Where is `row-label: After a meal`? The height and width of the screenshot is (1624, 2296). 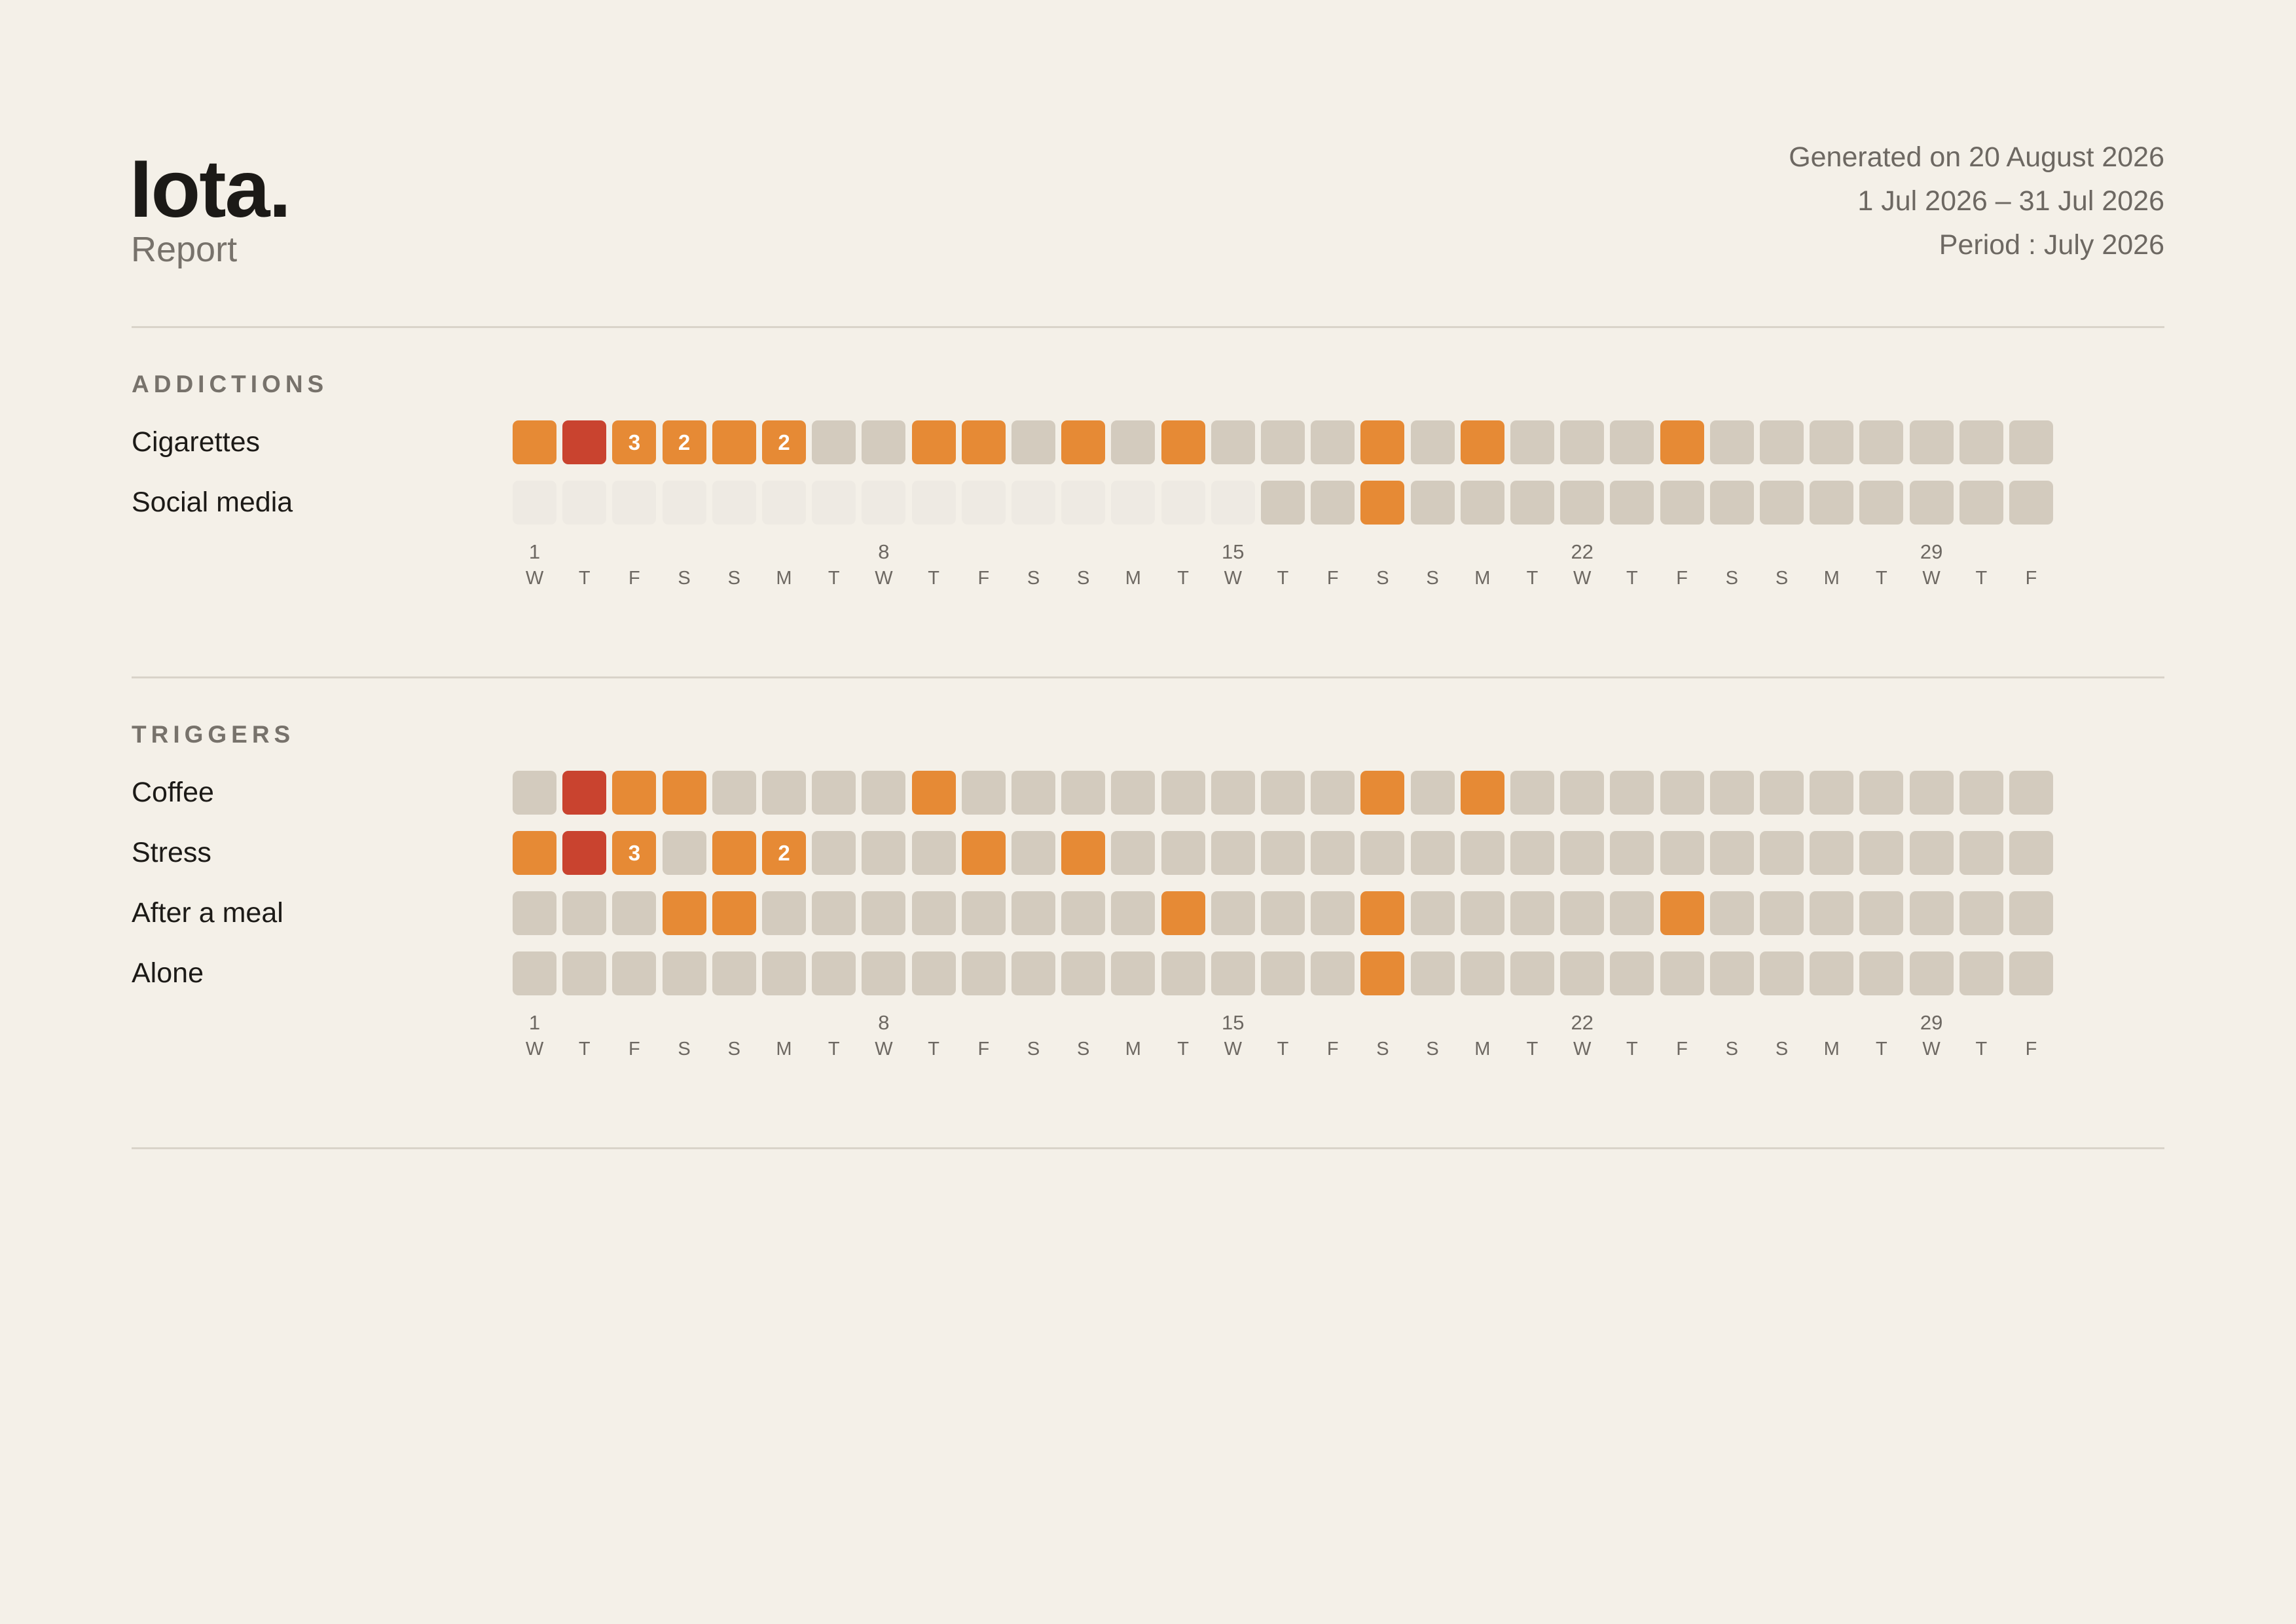 row-label: After a meal is located at coordinates (207, 913).